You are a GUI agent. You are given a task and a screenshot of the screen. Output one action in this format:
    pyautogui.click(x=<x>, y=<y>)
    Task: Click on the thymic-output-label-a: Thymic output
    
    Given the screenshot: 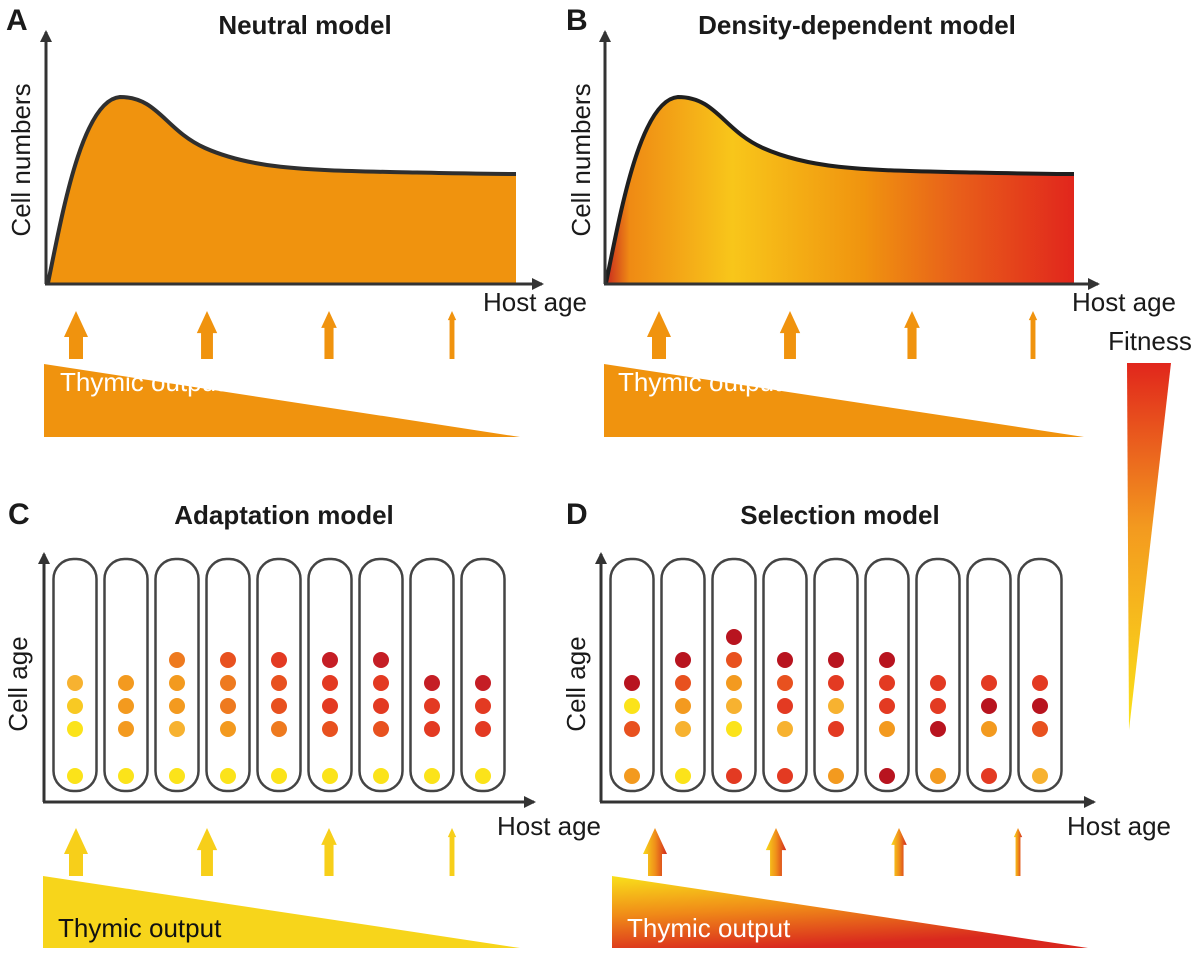 What is the action you would take?
    pyautogui.click(x=142, y=382)
    